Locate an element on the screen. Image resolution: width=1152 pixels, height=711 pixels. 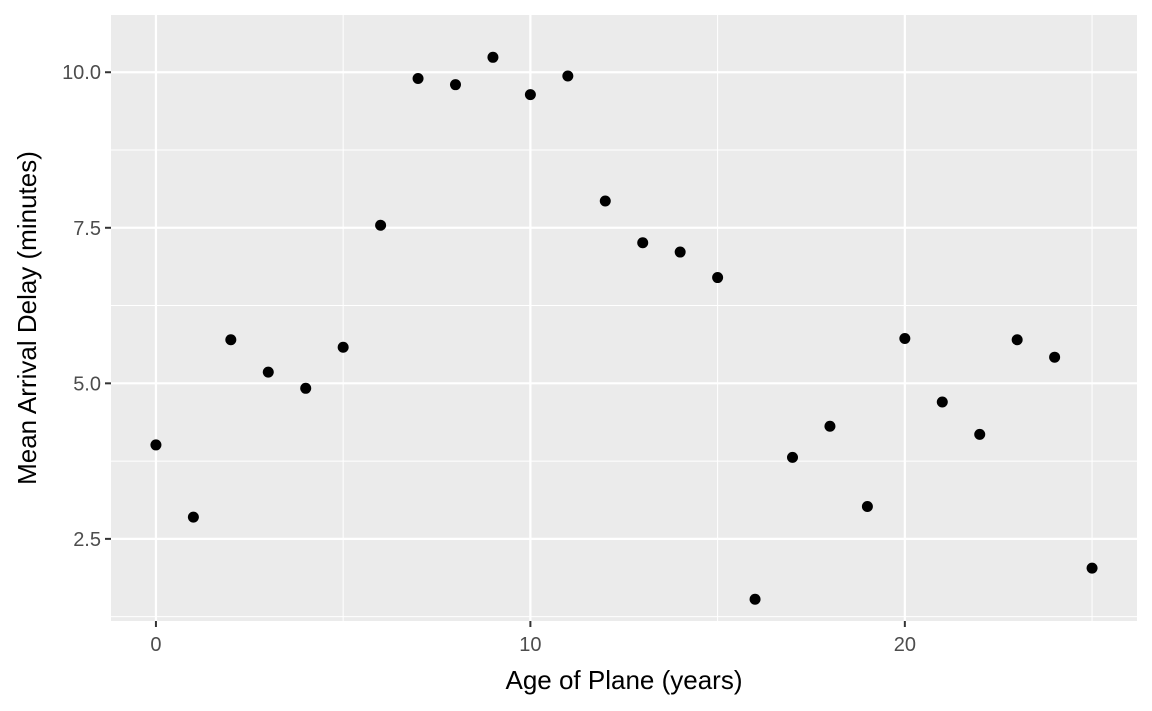
y-tick-label: 5.0 is located at coordinates (87, 384).